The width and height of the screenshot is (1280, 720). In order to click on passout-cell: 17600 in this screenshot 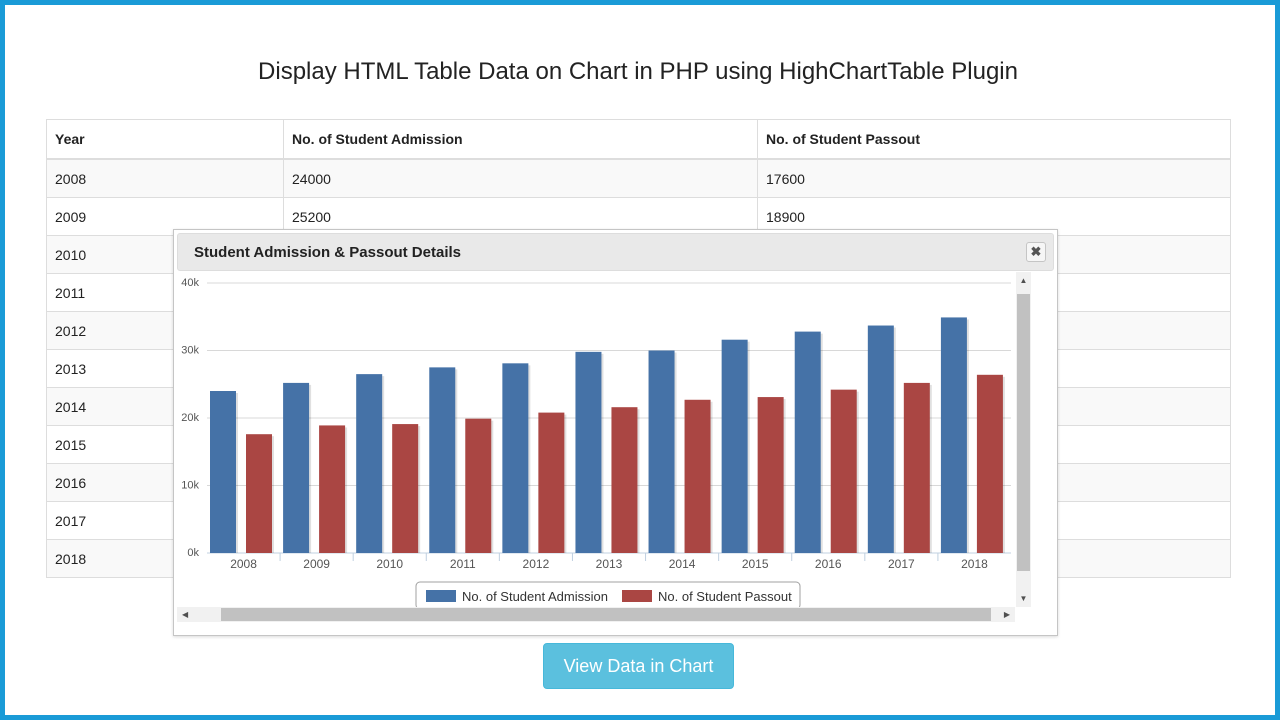, I will do `click(994, 178)`.